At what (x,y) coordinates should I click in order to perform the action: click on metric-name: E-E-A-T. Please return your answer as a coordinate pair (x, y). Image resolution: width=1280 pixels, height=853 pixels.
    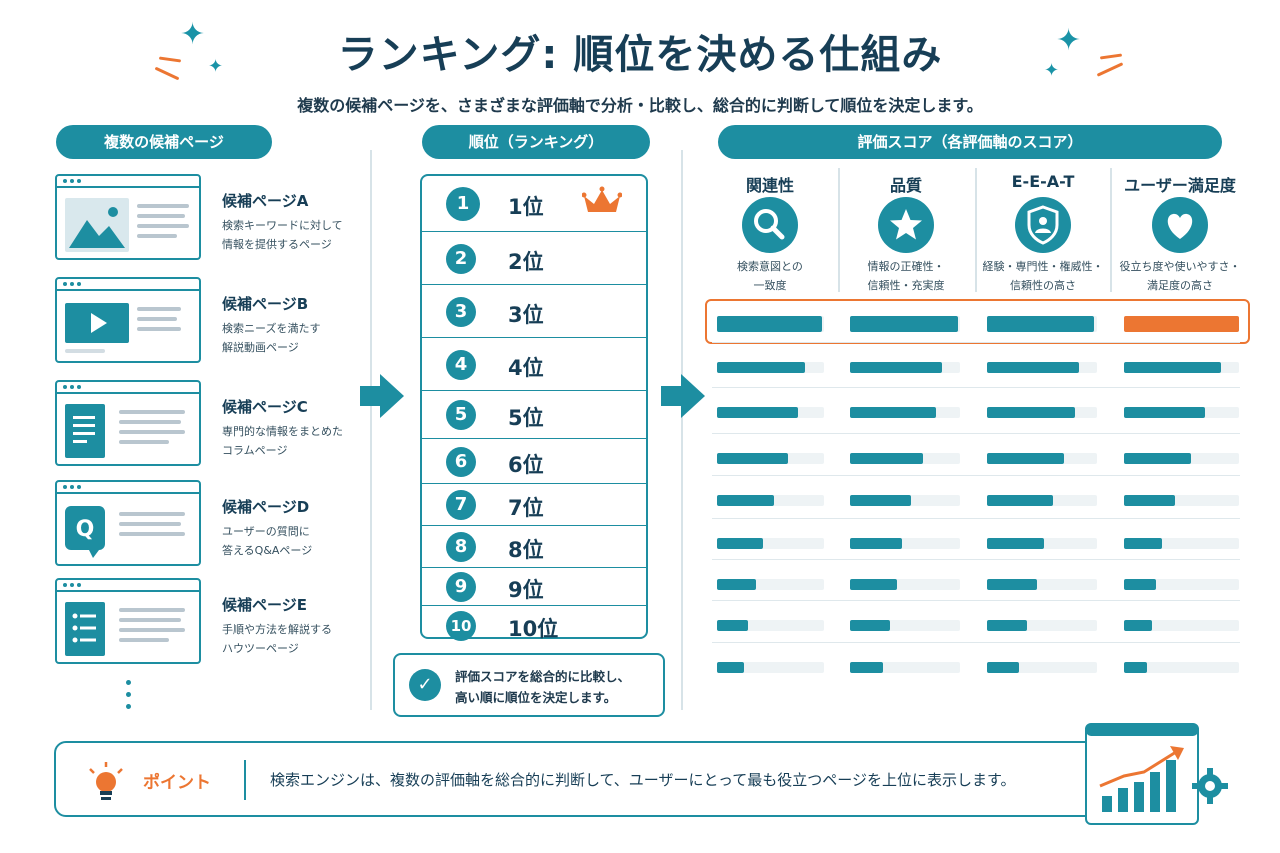
    Looking at the image, I should click on (1043, 181).